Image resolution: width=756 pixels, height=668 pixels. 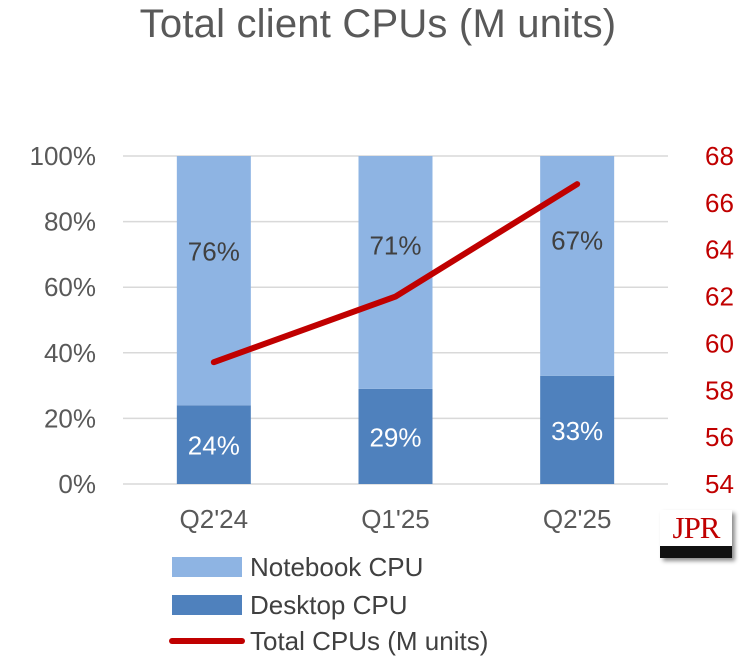 What do you see at coordinates (329, 605) in the screenshot?
I see `legend-label: Desktop CPU` at bounding box center [329, 605].